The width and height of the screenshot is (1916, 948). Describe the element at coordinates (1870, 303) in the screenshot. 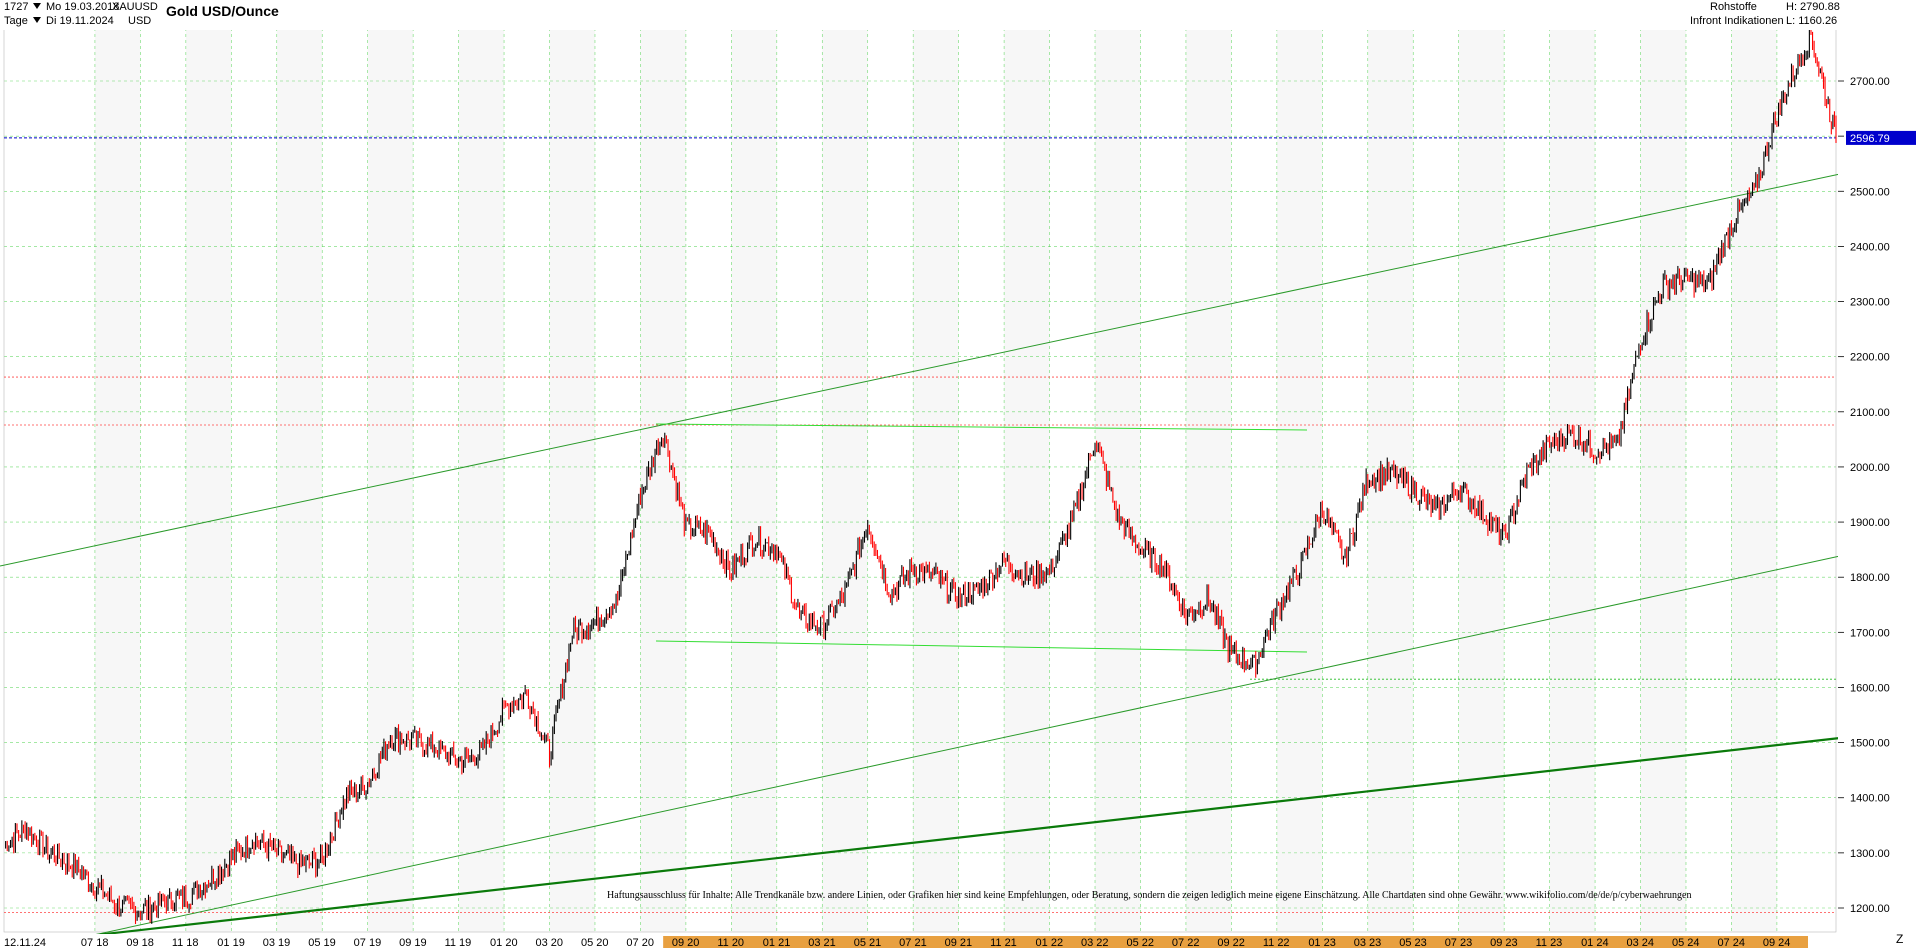

I see `price-tick-label: 2300.00` at that location.